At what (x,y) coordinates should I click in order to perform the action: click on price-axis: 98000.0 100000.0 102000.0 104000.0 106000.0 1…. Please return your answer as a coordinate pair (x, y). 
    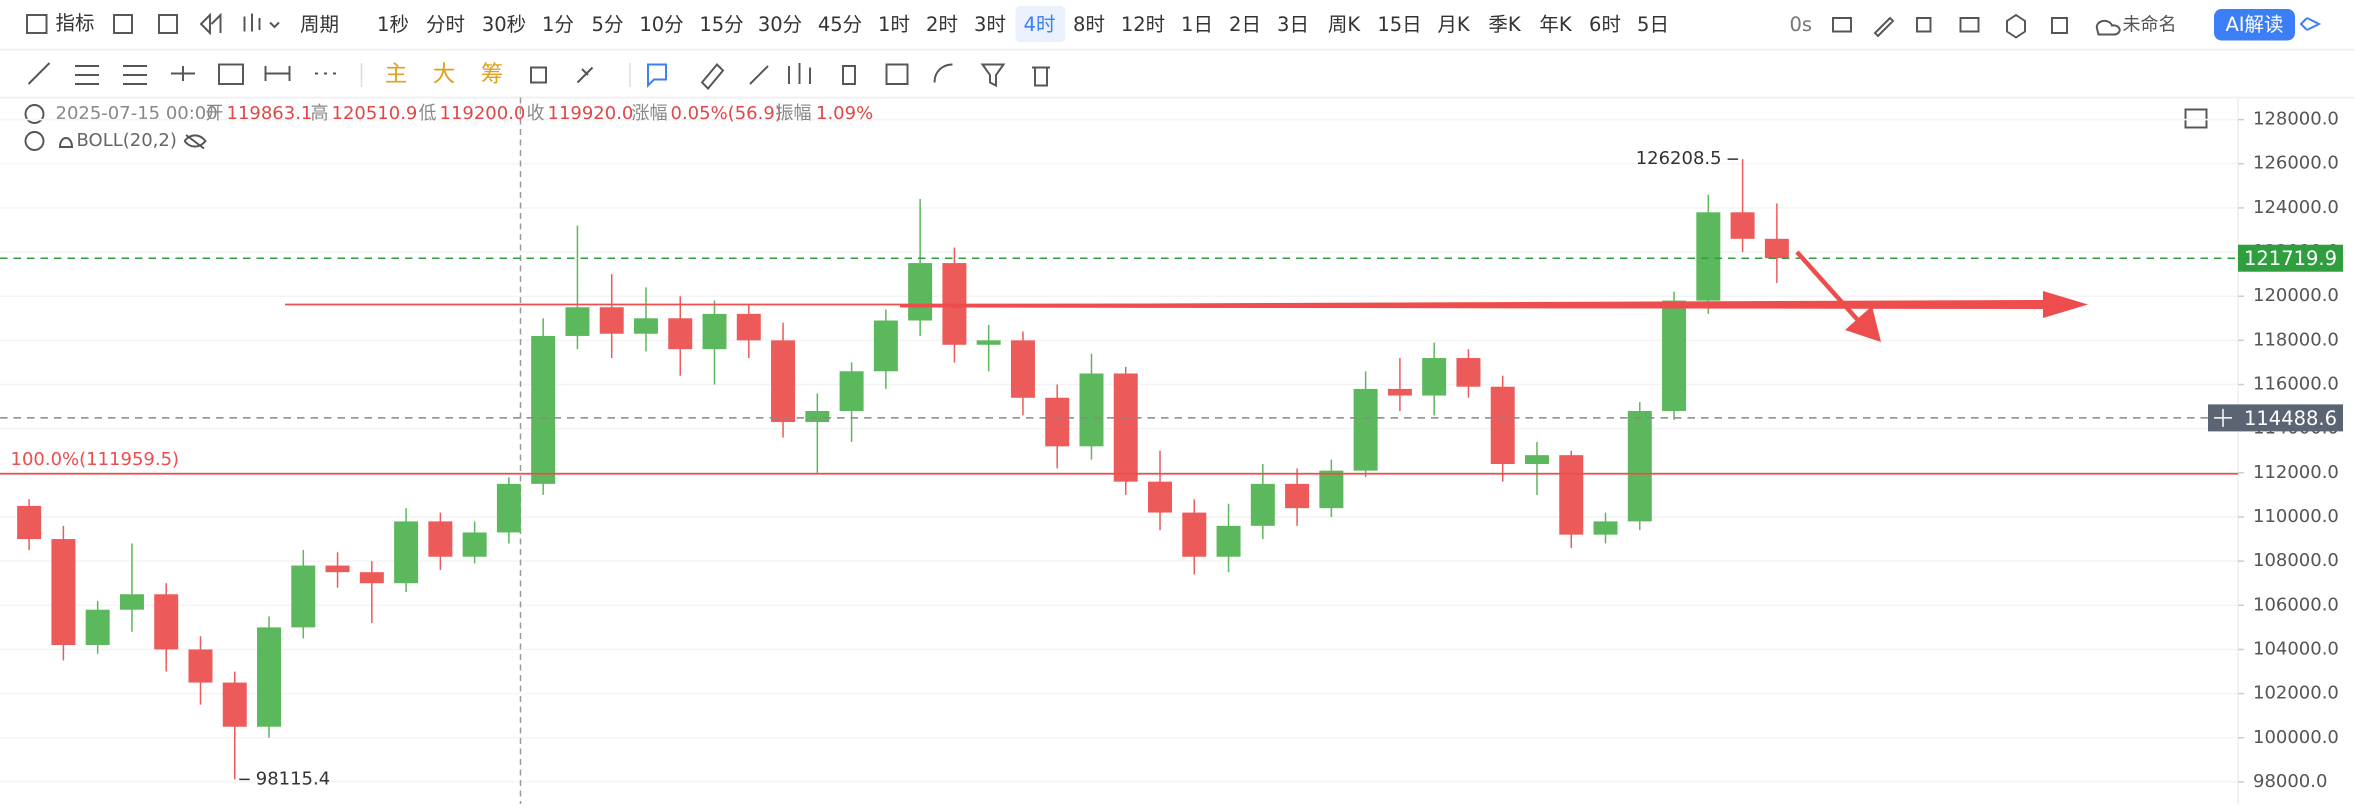
    Looking at the image, I should click on (2288, 450).